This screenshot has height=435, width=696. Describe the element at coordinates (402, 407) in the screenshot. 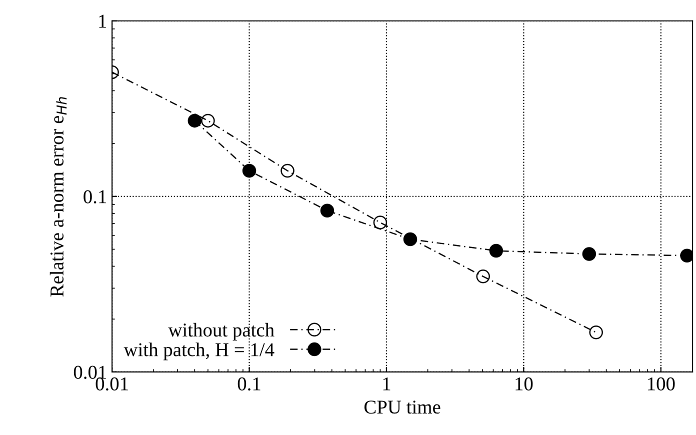

I see `x-axis-title: CPU time` at that location.